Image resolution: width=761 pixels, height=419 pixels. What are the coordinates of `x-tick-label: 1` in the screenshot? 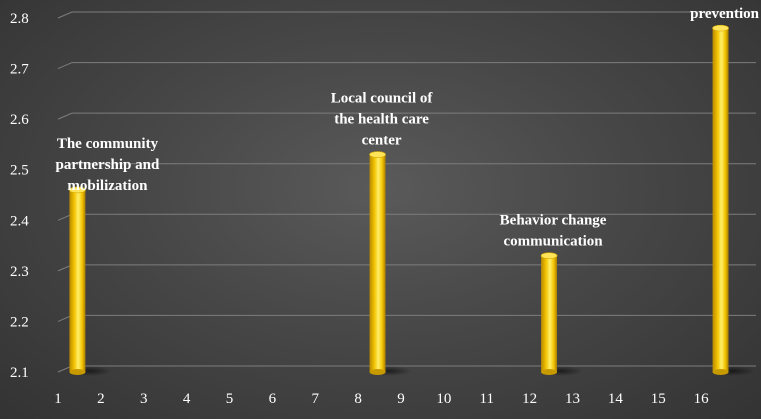 It's located at (58, 399).